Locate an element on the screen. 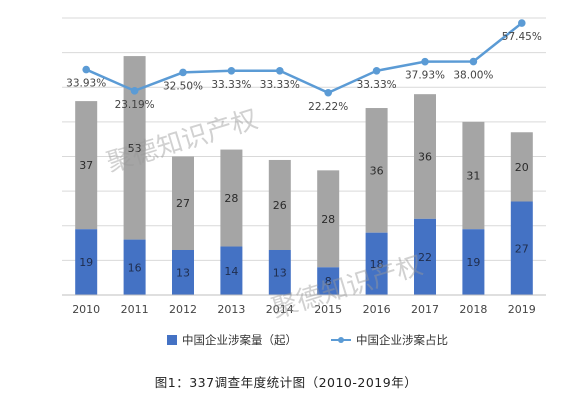 The width and height of the screenshot is (572, 406). watermark-text: 聚德知识产权 is located at coordinates (347, 287).